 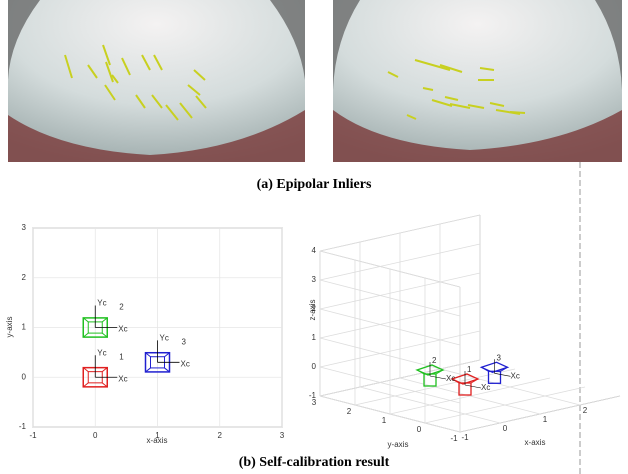 What do you see at coordinates (535, 442) in the screenshot?
I see `x-axis-label-3d: x-axis` at bounding box center [535, 442].